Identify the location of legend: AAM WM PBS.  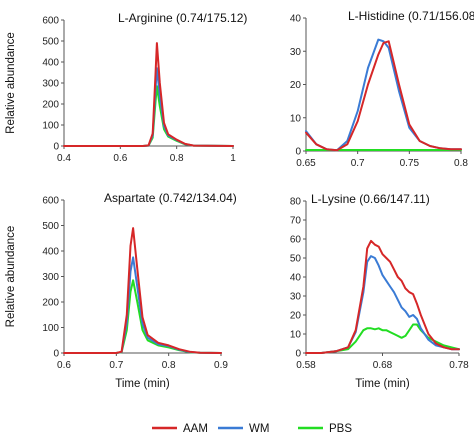
(252, 429).